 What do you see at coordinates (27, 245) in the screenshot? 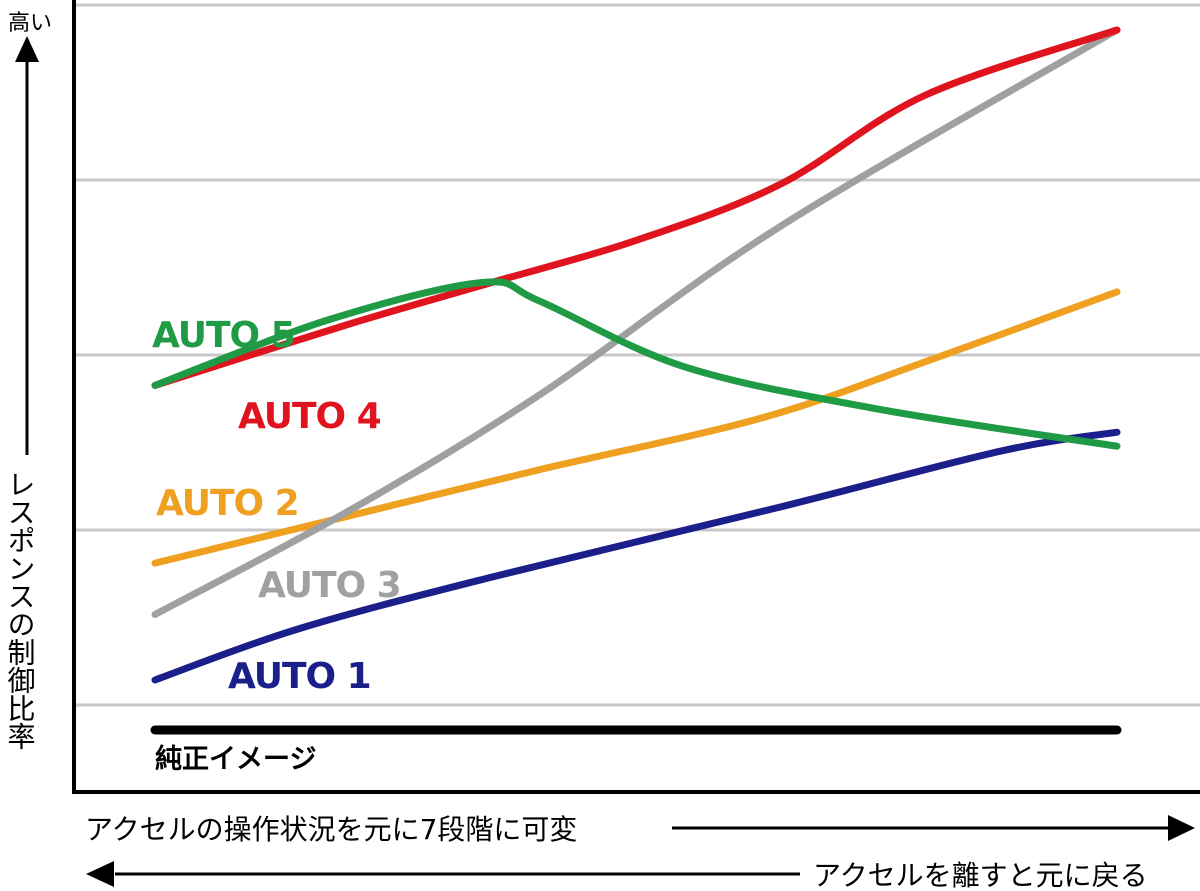
I see `y-up-arrow` at bounding box center [27, 245].